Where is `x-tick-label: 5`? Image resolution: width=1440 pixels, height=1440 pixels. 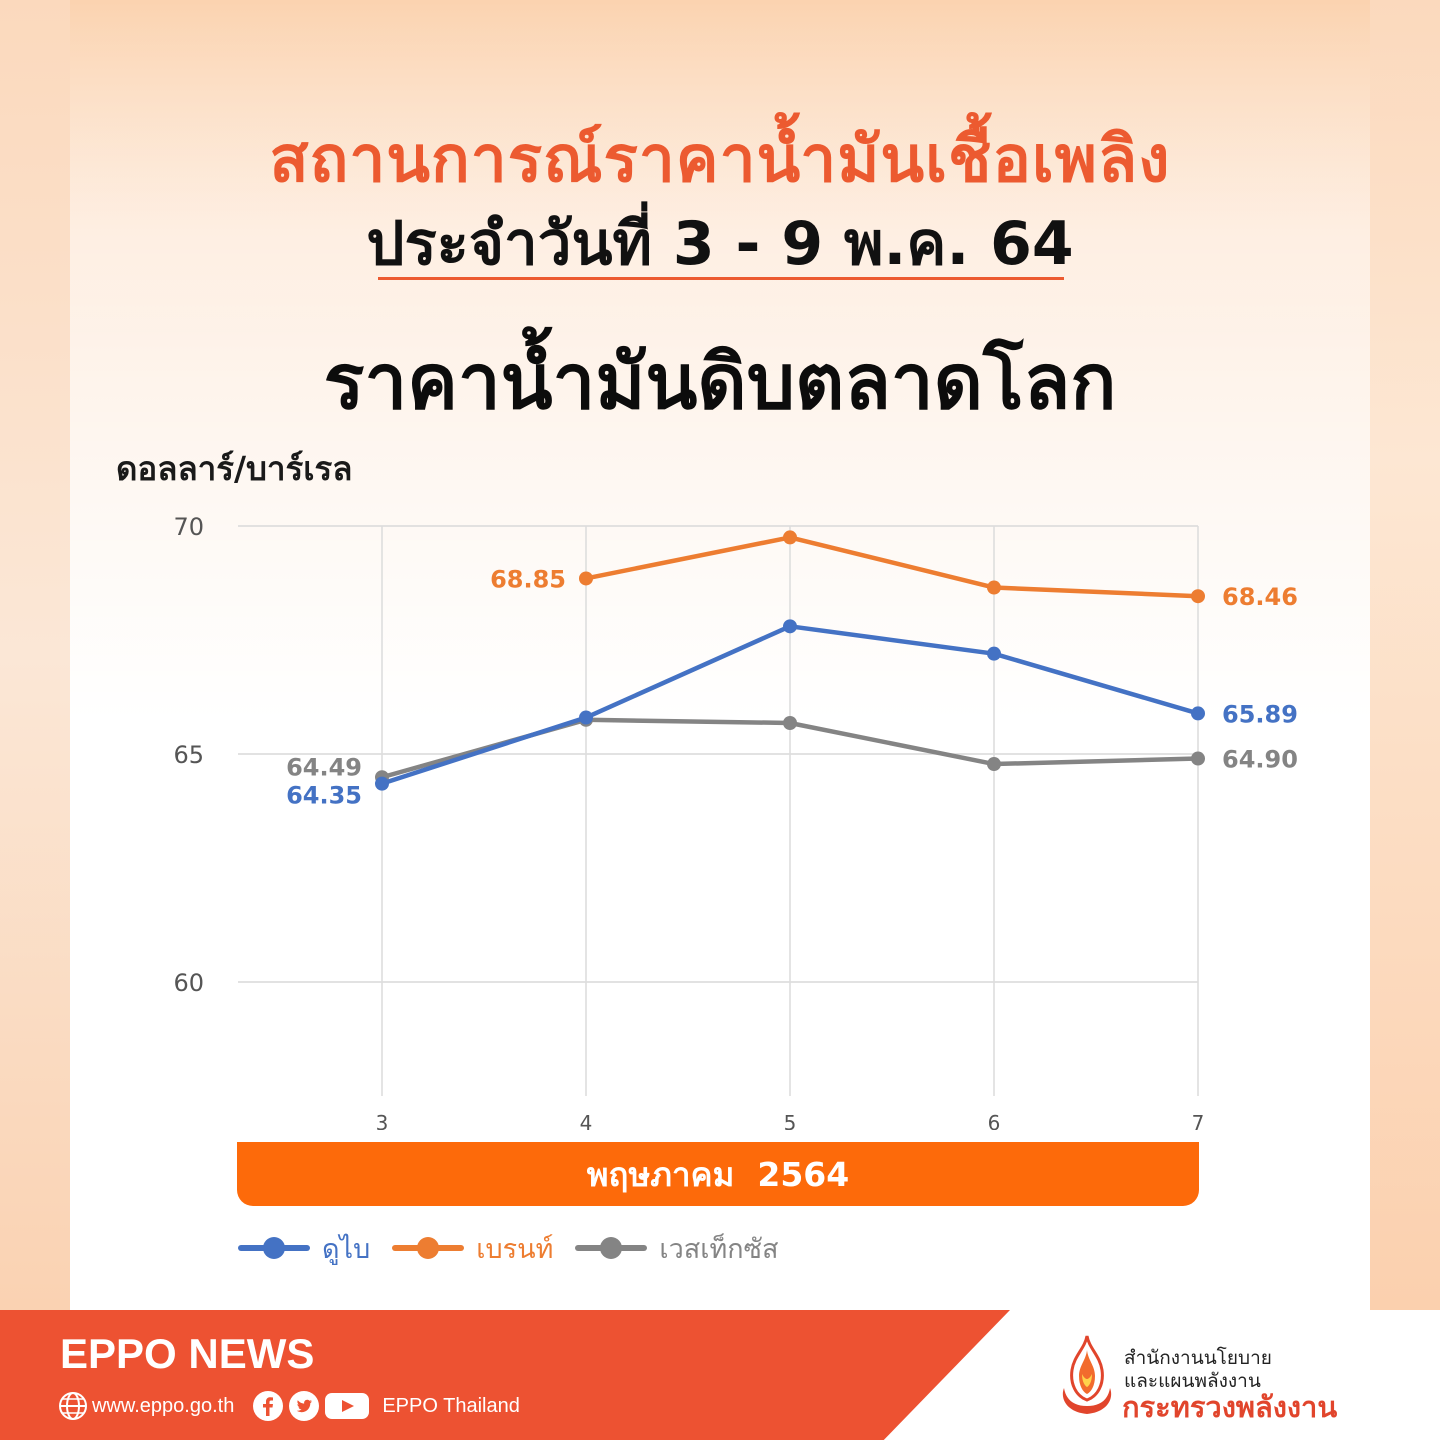
x-tick-label: 5 is located at coordinates (790, 1120).